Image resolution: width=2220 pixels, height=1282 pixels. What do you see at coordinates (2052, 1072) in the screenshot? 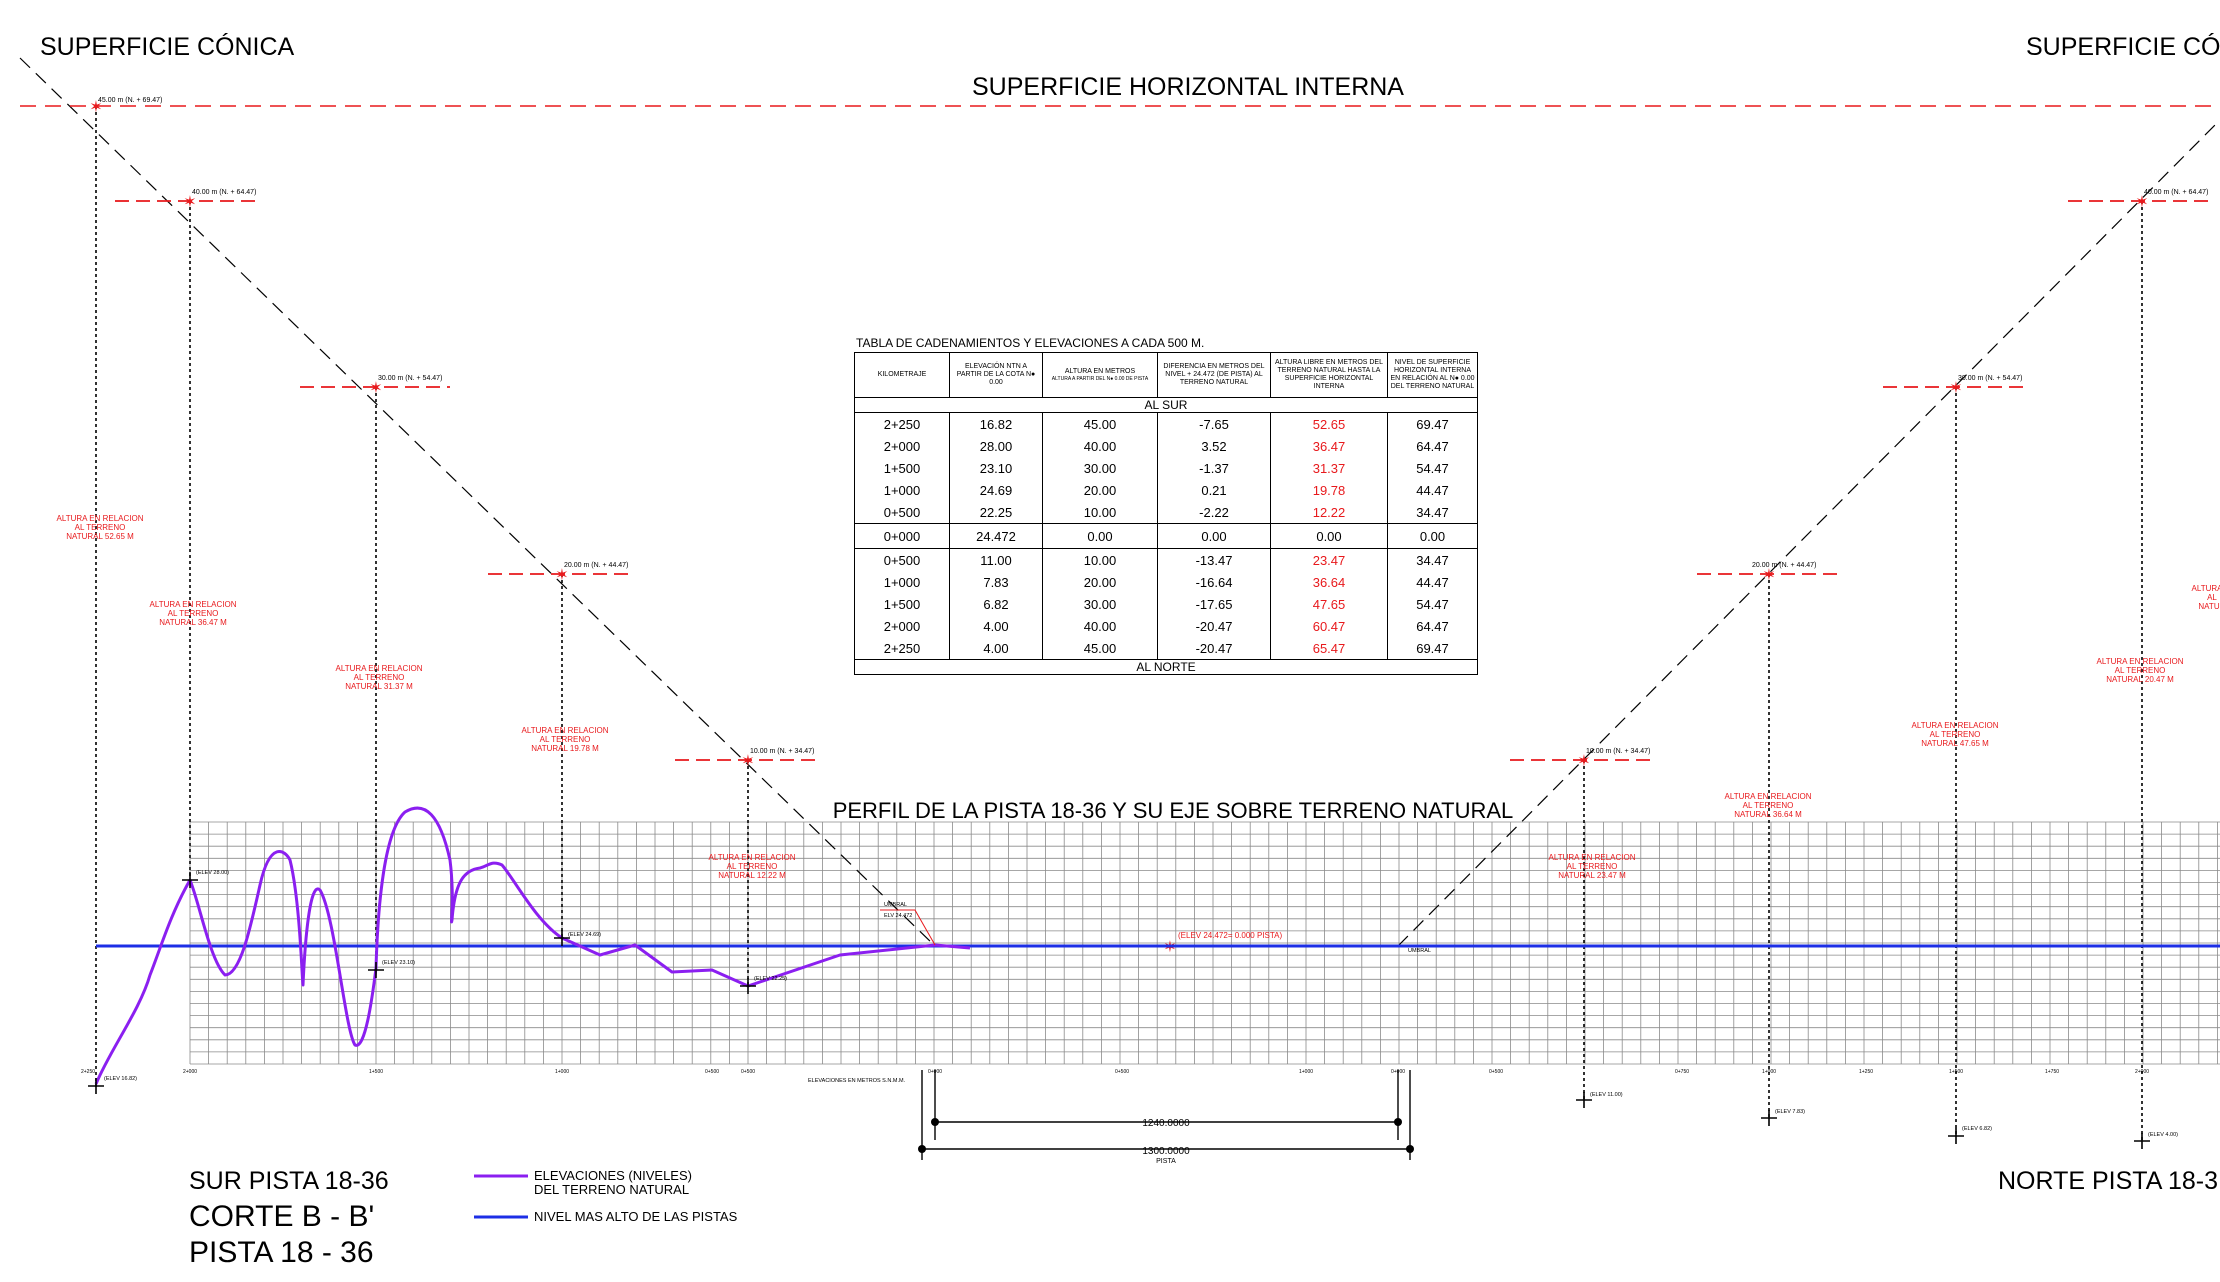
I see `chainage-label: 1+750` at bounding box center [2052, 1072].